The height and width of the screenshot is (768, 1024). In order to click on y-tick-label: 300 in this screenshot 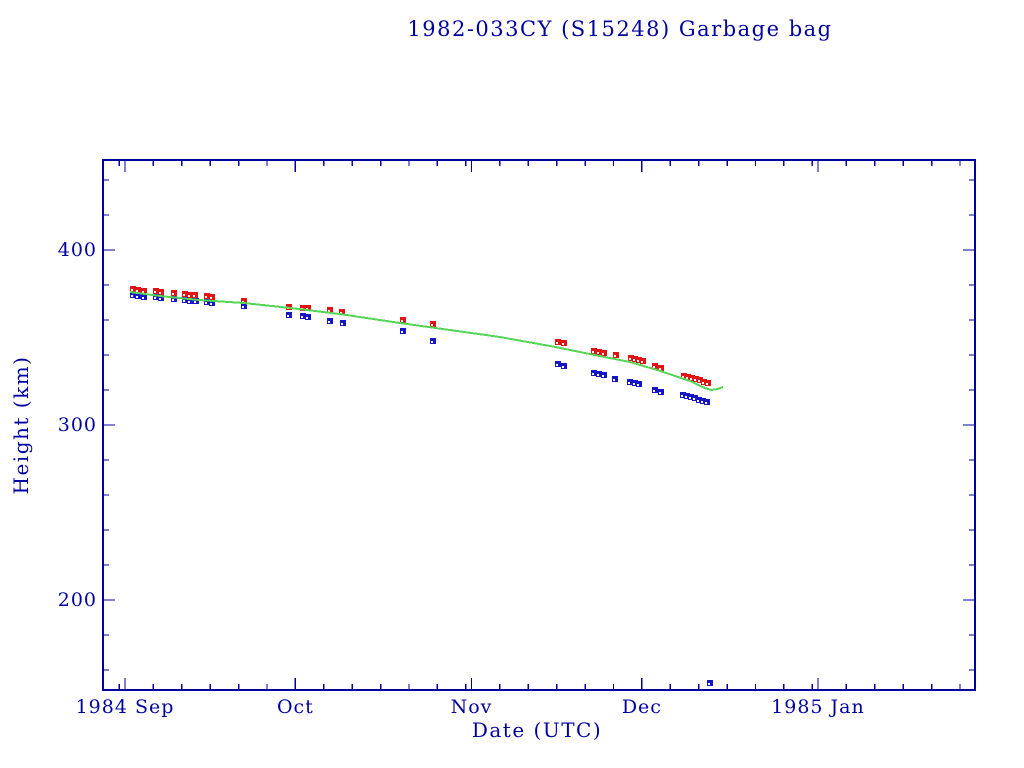, I will do `click(77, 425)`.